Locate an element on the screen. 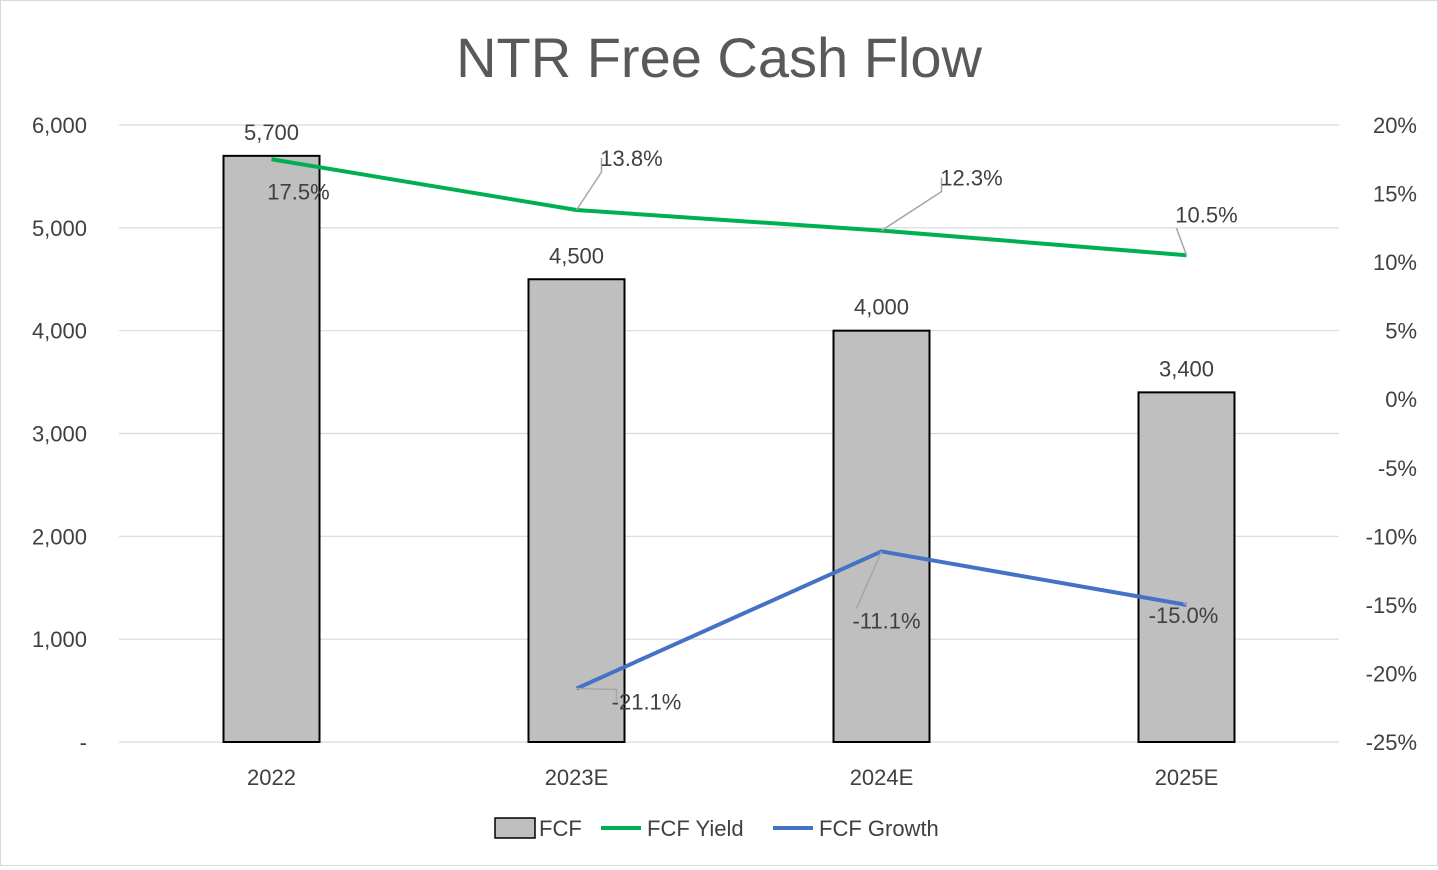 This screenshot has height=870, width=1438. chart-title: NTR Free Cash Flow is located at coordinates (719, 57).